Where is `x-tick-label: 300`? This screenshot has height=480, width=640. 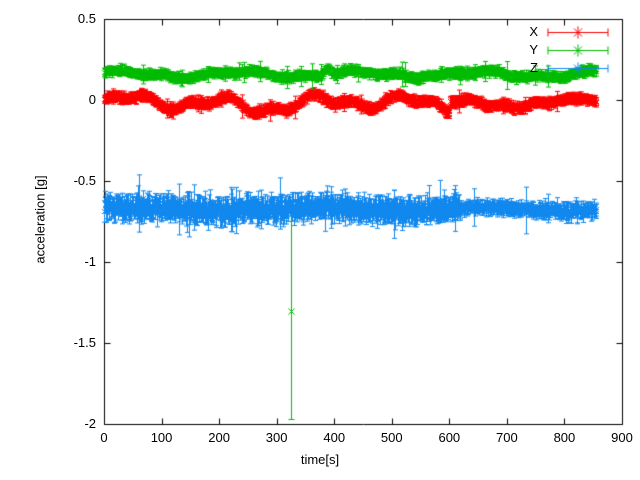 x-tick-label: 300 is located at coordinates (276, 437).